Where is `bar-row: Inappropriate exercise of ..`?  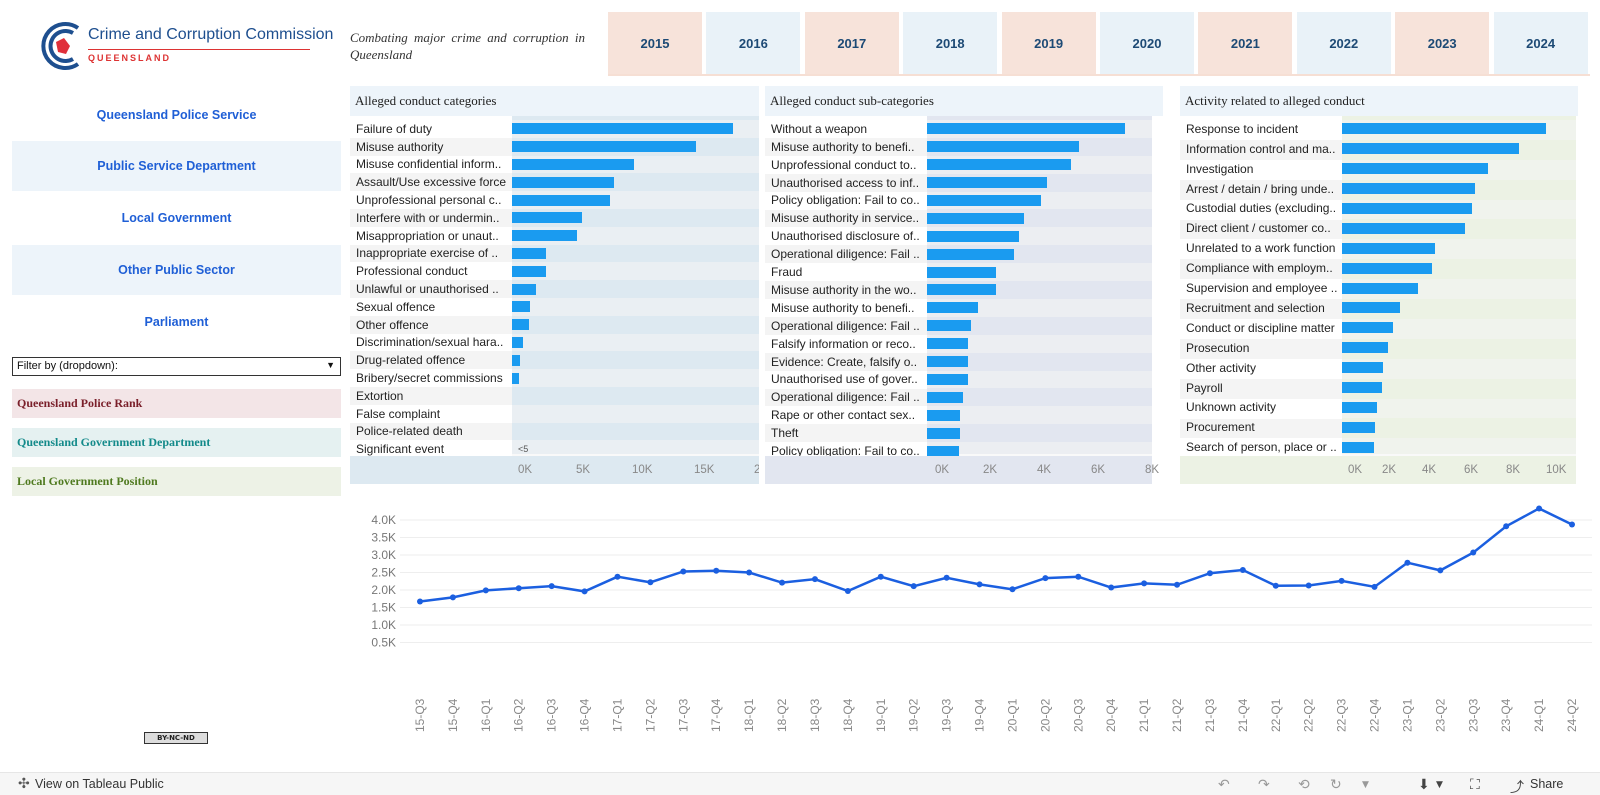
bar-row: Inappropriate exercise of .. is located at coordinates (554, 253).